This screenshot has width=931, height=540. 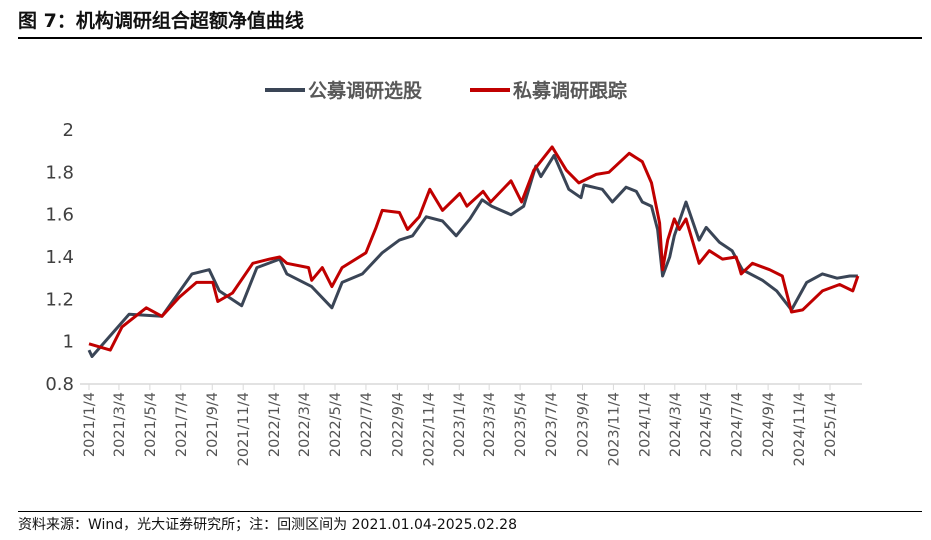 I want to click on legend-label: 公募调研选股, so click(x=365, y=91).